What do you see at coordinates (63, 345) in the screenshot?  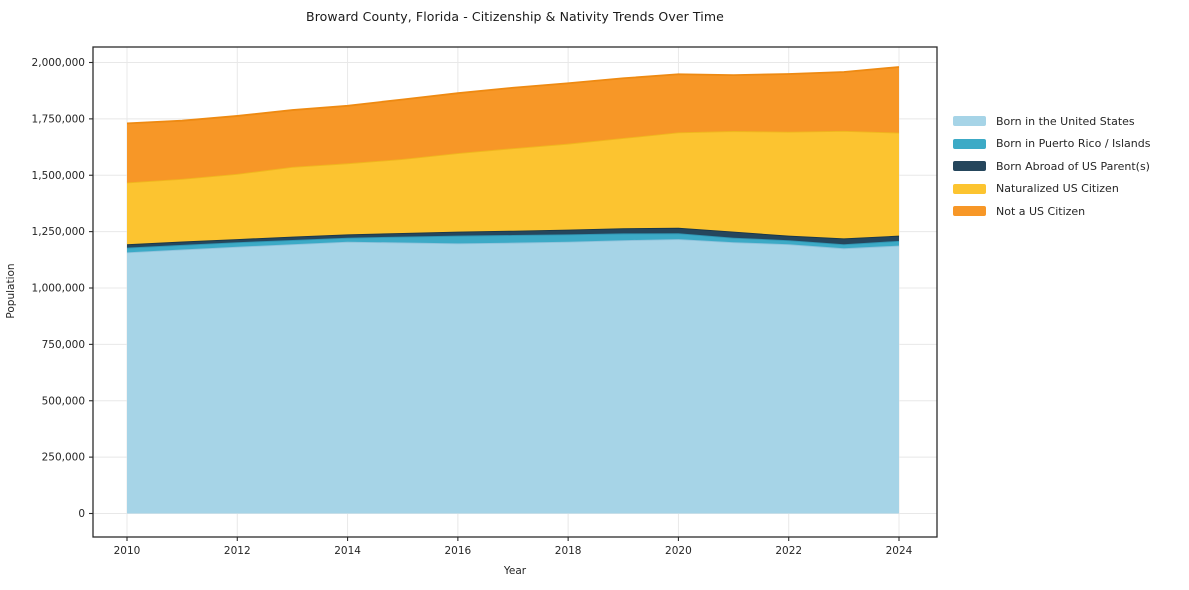 I see `y-tick-label: 750,000` at bounding box center [63, 345].